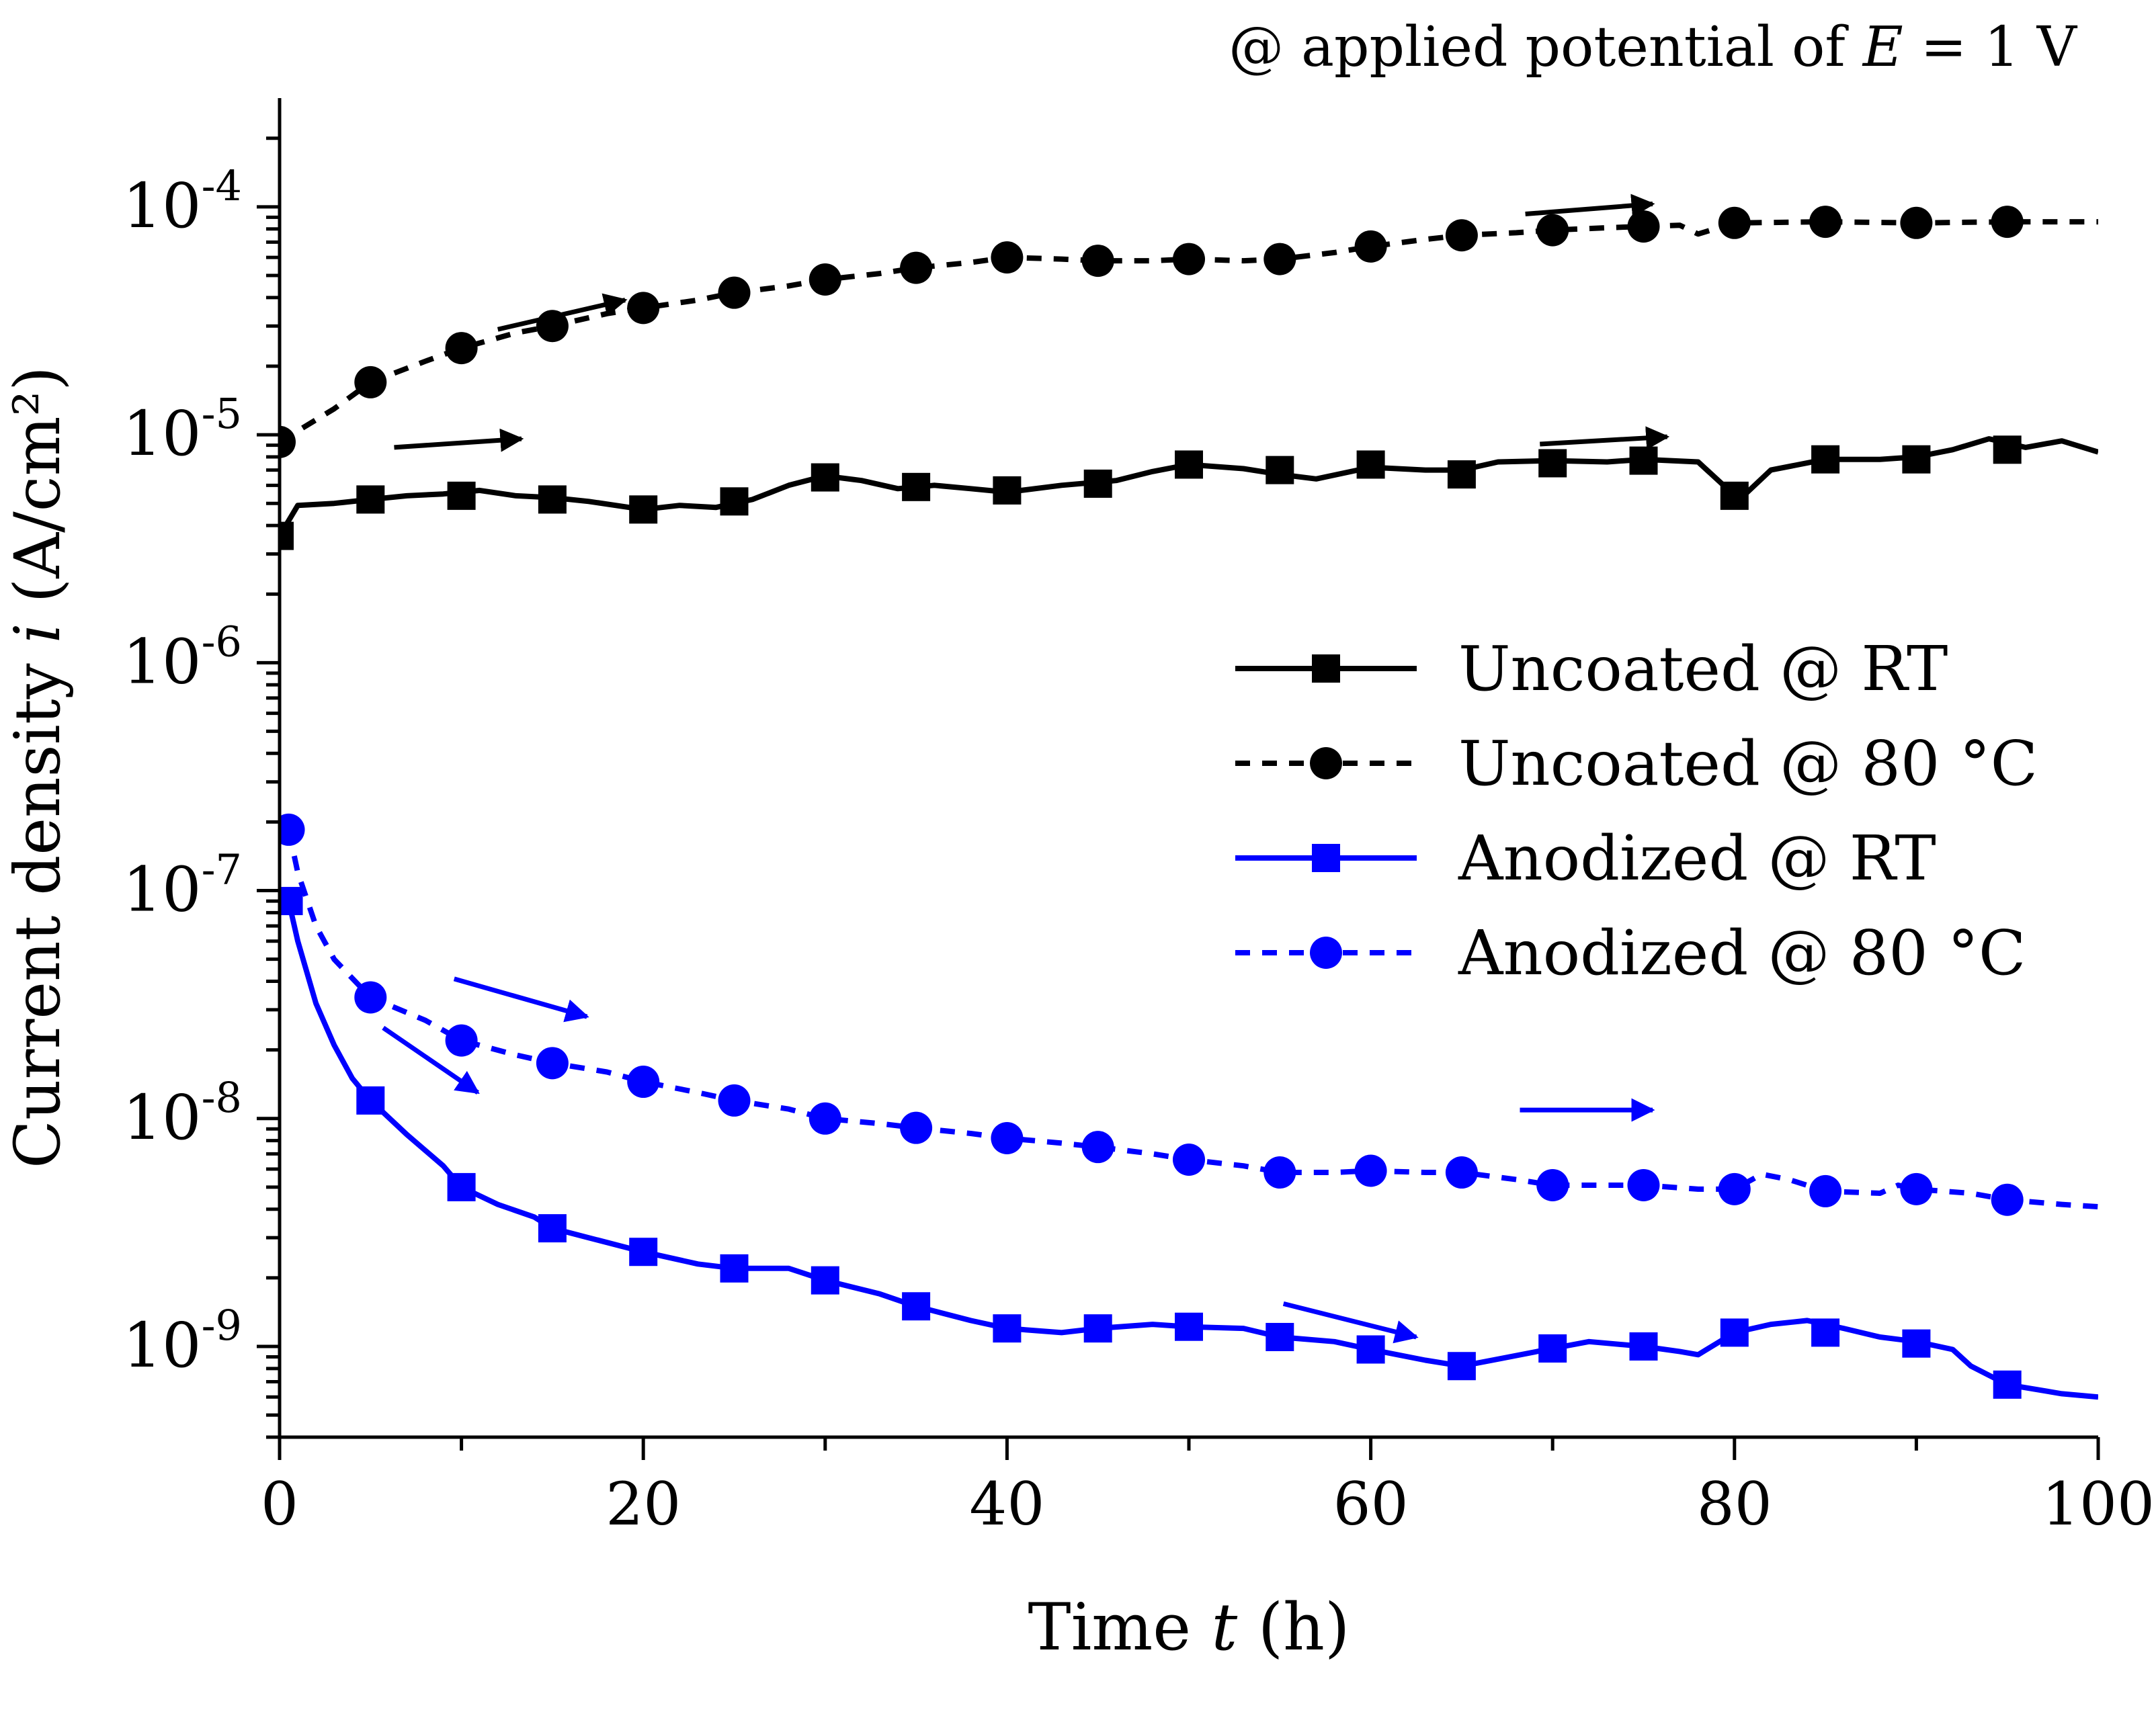 This screenshot has height=1718, width=2156. What do you see at coordinates (643, 1504) in the screenshot?
I see `x-tick-label: 20` at bounding box center [643, 1504].